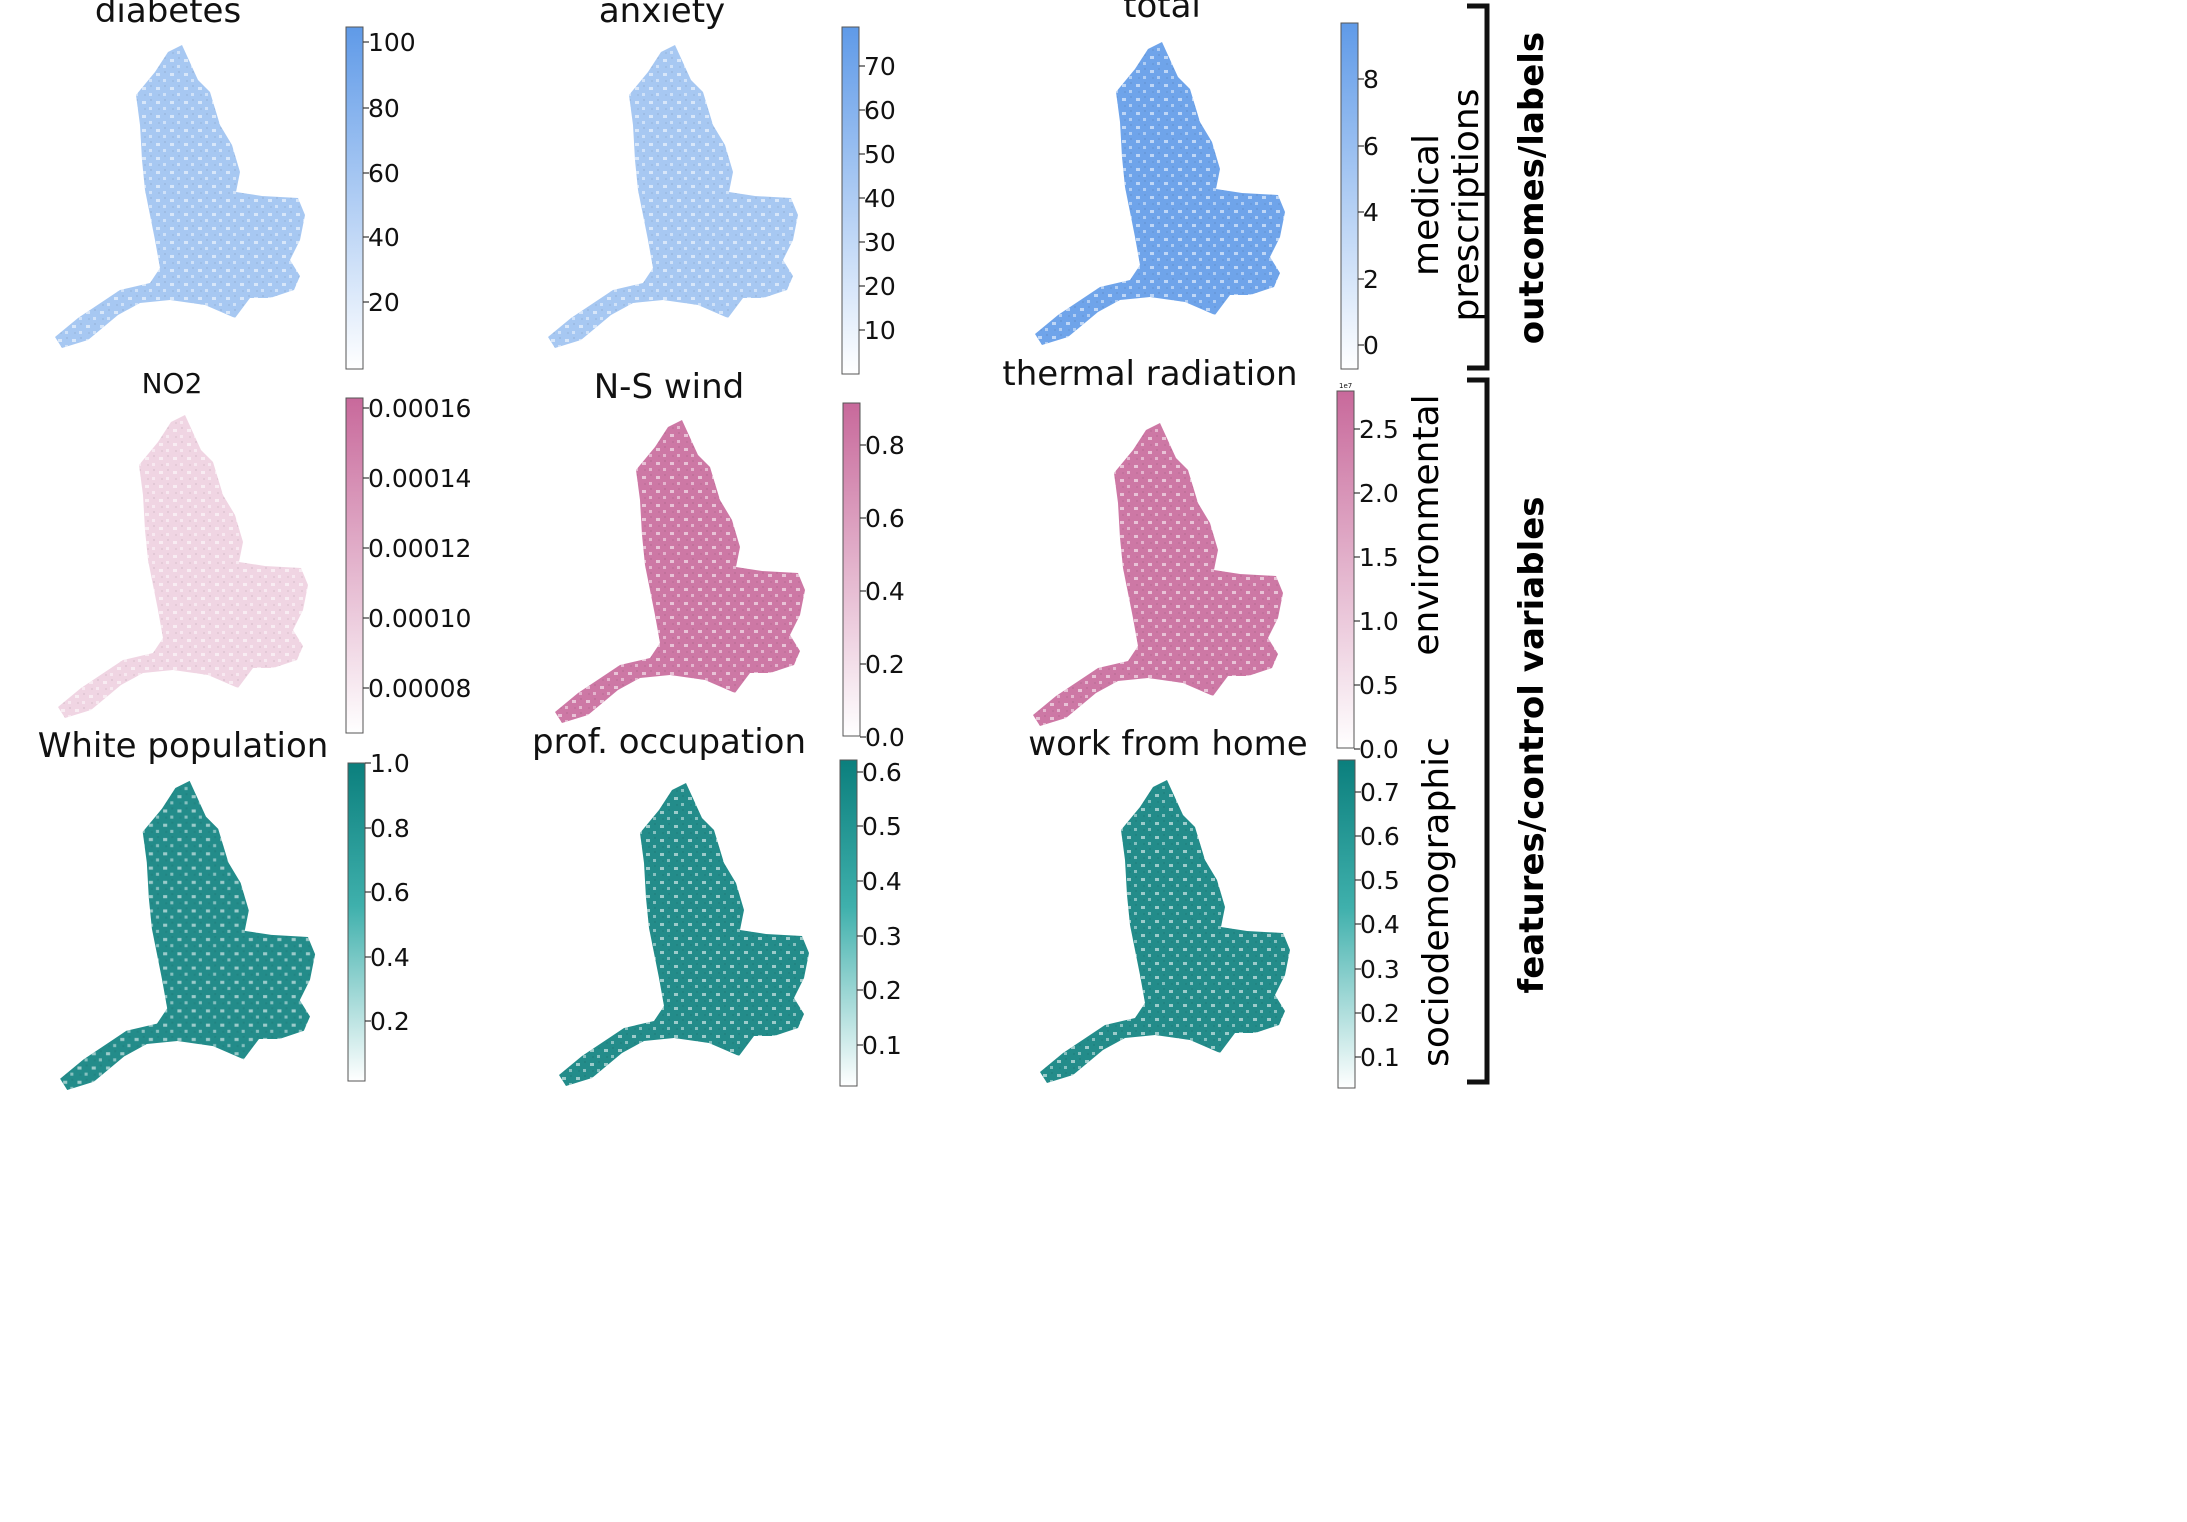  I want to click on colorbar-tick-label: 0.7, so click(1380, 792).